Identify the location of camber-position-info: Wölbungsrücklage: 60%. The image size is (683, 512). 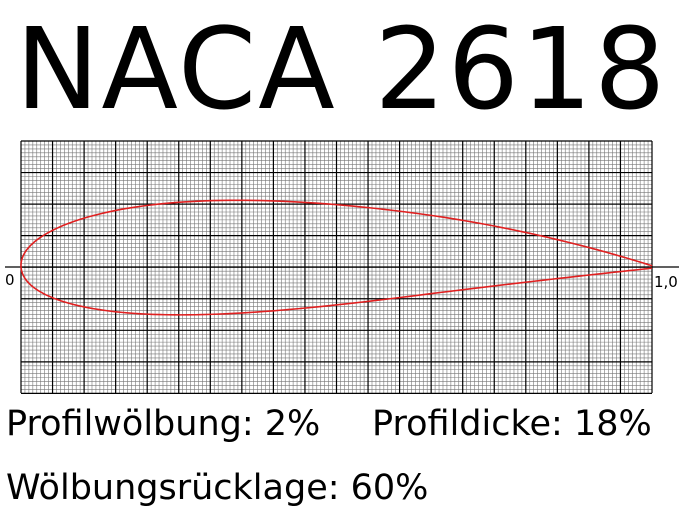
(217, 488).